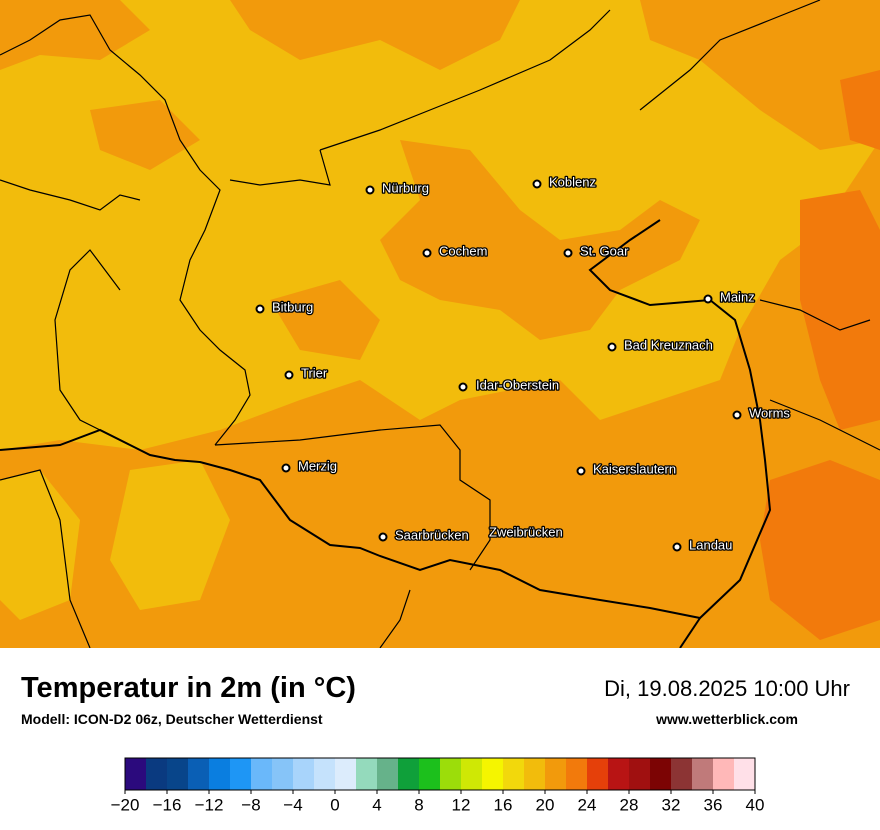 The height and width of the screenshot is (830, 880). I want to click on city-label: Bitburg, so click(292, 306).